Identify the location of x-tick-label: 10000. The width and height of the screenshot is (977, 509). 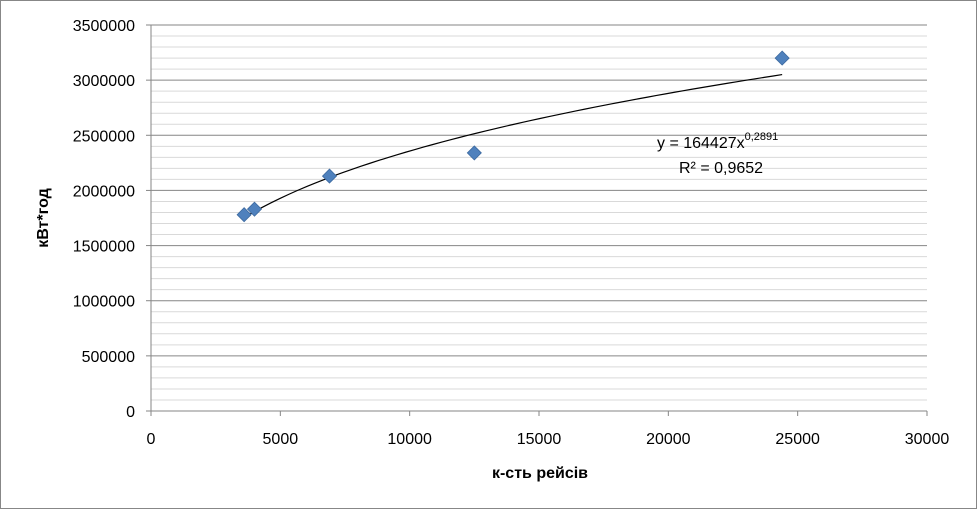
(409, 439).